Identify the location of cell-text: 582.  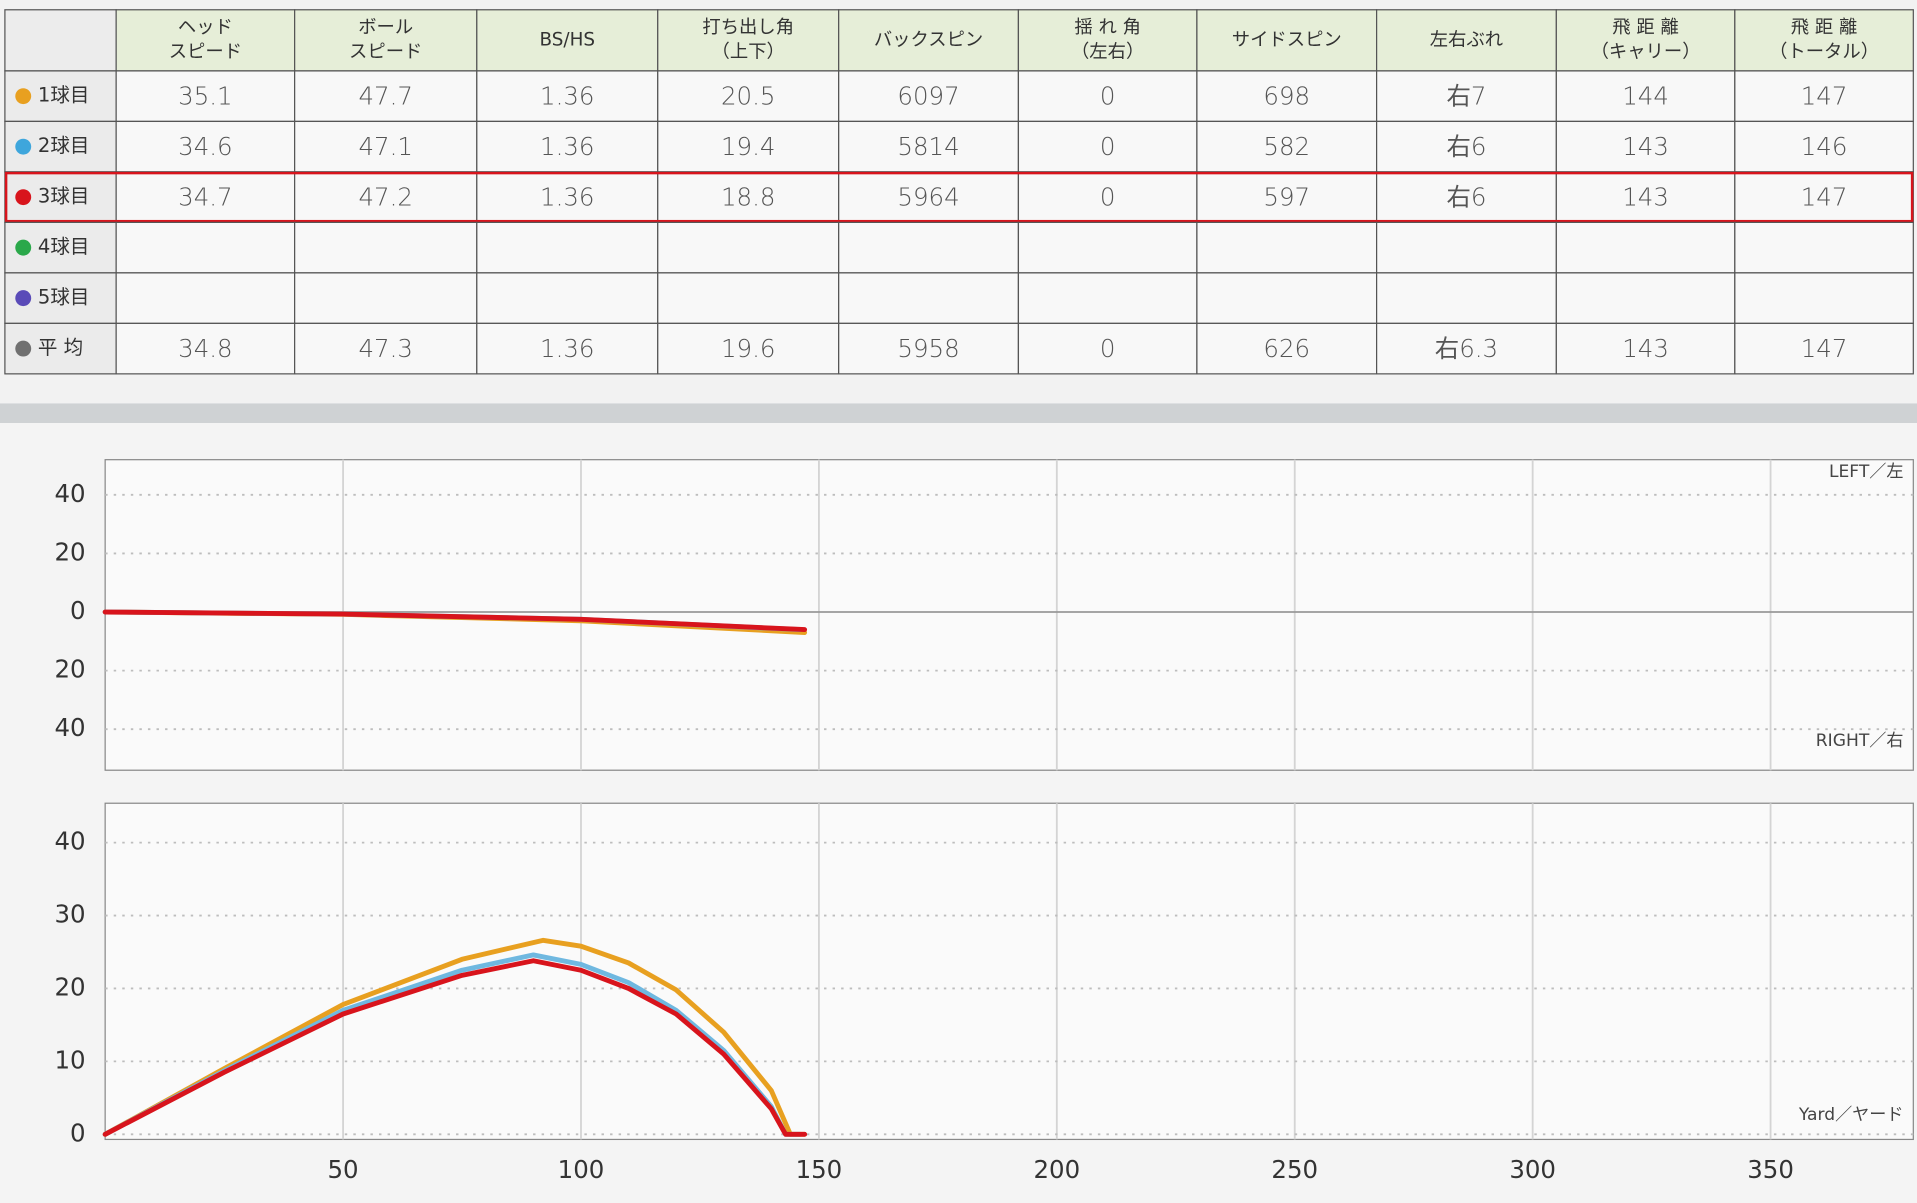
(1286, 146).